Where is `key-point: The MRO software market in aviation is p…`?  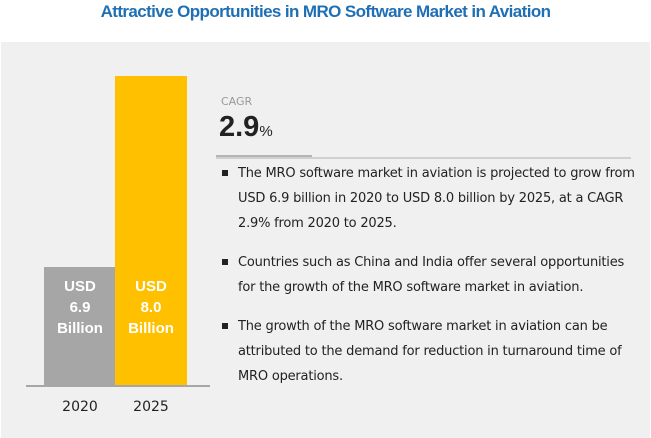
key-point: The MRO software market in aviation is p… is located at coordinates (432, 198).